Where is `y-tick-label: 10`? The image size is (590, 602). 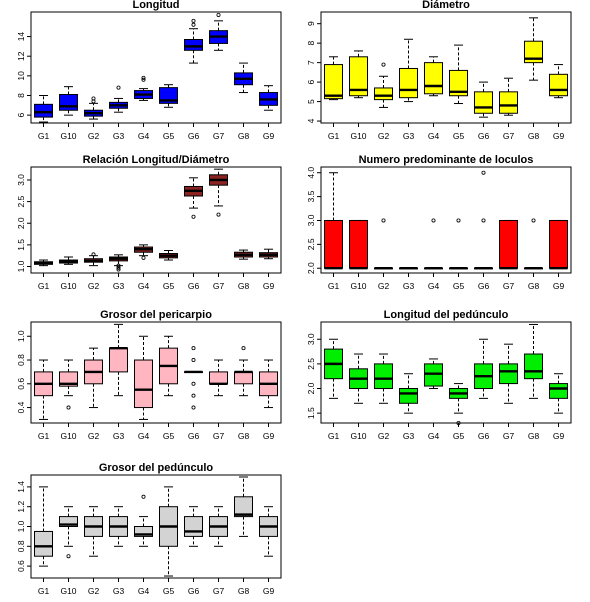
y-tick-label: 10 is located at coordinates (21, 76).